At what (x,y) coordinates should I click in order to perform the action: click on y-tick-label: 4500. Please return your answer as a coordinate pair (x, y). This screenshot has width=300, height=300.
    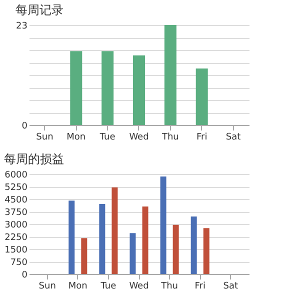
    Looking at the image, I should click on (16, 201).